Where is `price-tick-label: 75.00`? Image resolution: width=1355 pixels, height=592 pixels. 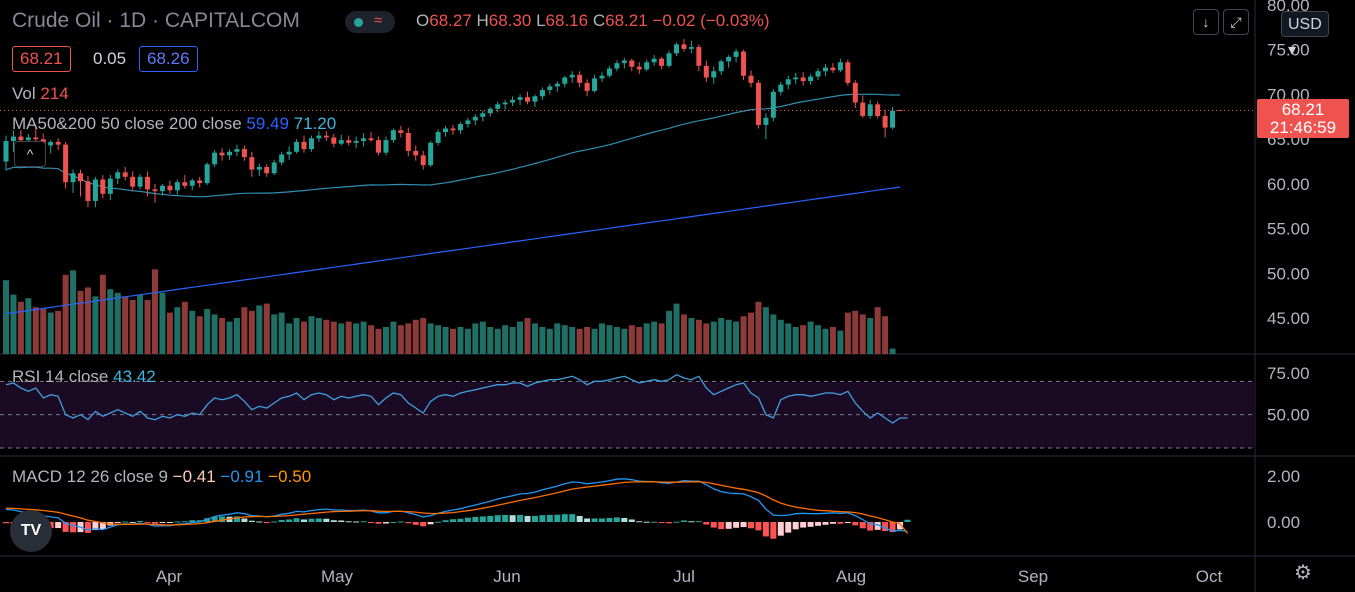 price-tick-label: 75.00 is located at coordinates (1288, 50).